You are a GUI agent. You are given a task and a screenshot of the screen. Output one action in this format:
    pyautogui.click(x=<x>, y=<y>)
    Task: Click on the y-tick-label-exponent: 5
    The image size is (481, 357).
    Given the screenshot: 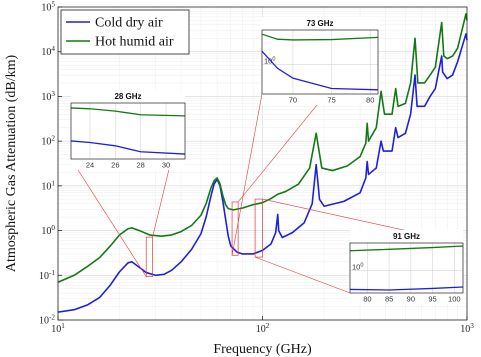 What is the action you would take?
    pyautogui.click(x=53, y=5)
    